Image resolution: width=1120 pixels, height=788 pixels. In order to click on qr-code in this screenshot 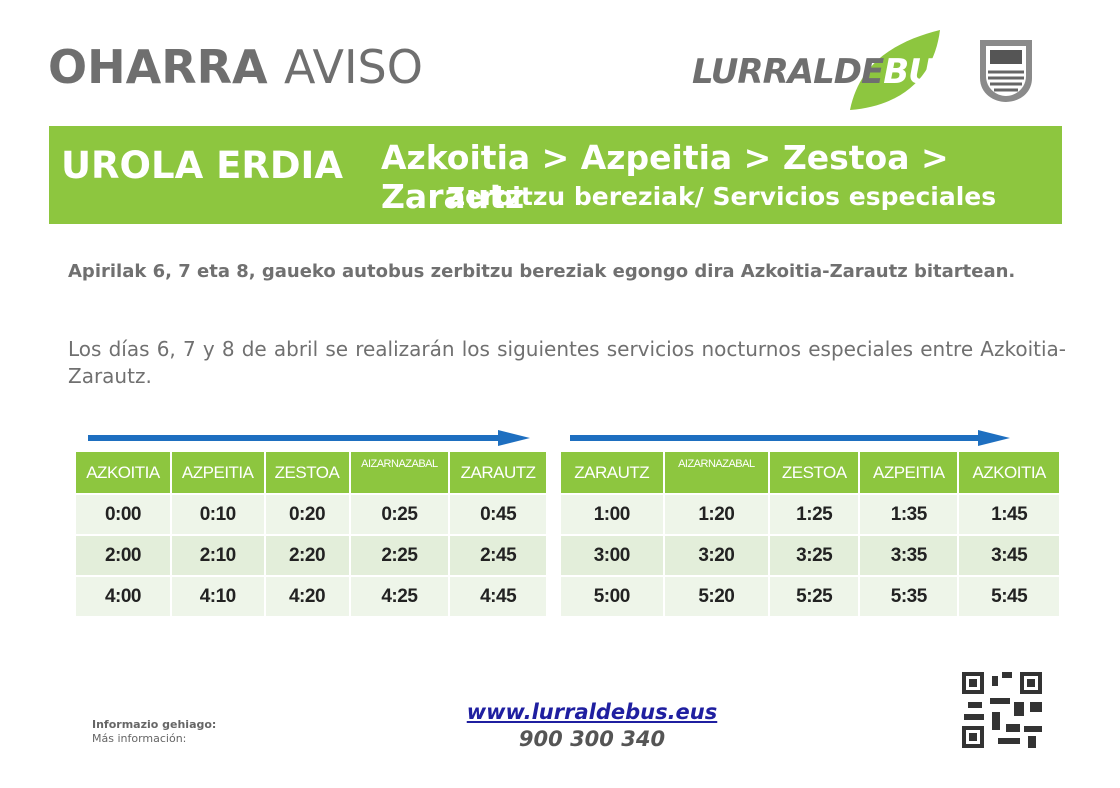, I will do `click(1002, 710)`.